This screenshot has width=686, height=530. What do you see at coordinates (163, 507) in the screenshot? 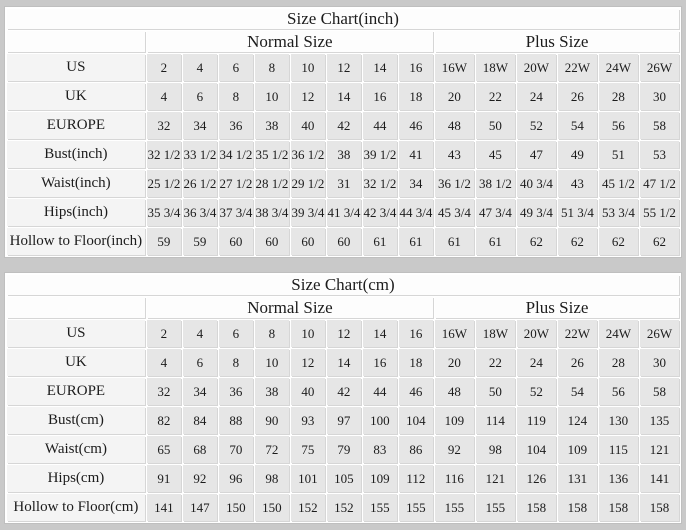
I see `size-cell: 141` at bounding box center [163, 507].